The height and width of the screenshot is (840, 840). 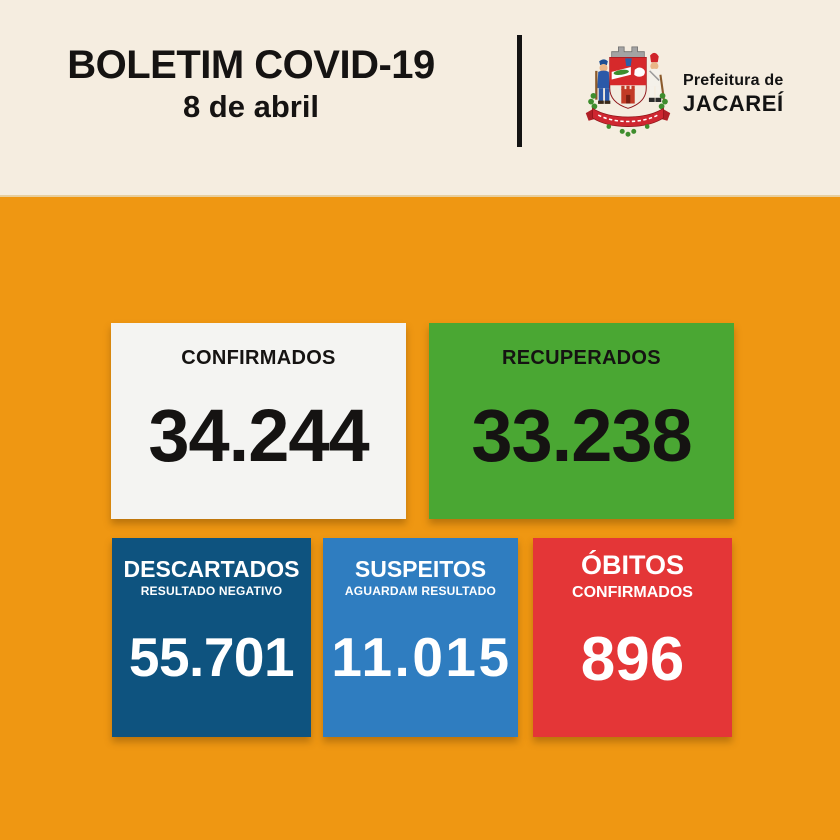 I want to click on card-obitos: ÓBITOS CONFIRMADOS 896, so click(x=632, y=637).